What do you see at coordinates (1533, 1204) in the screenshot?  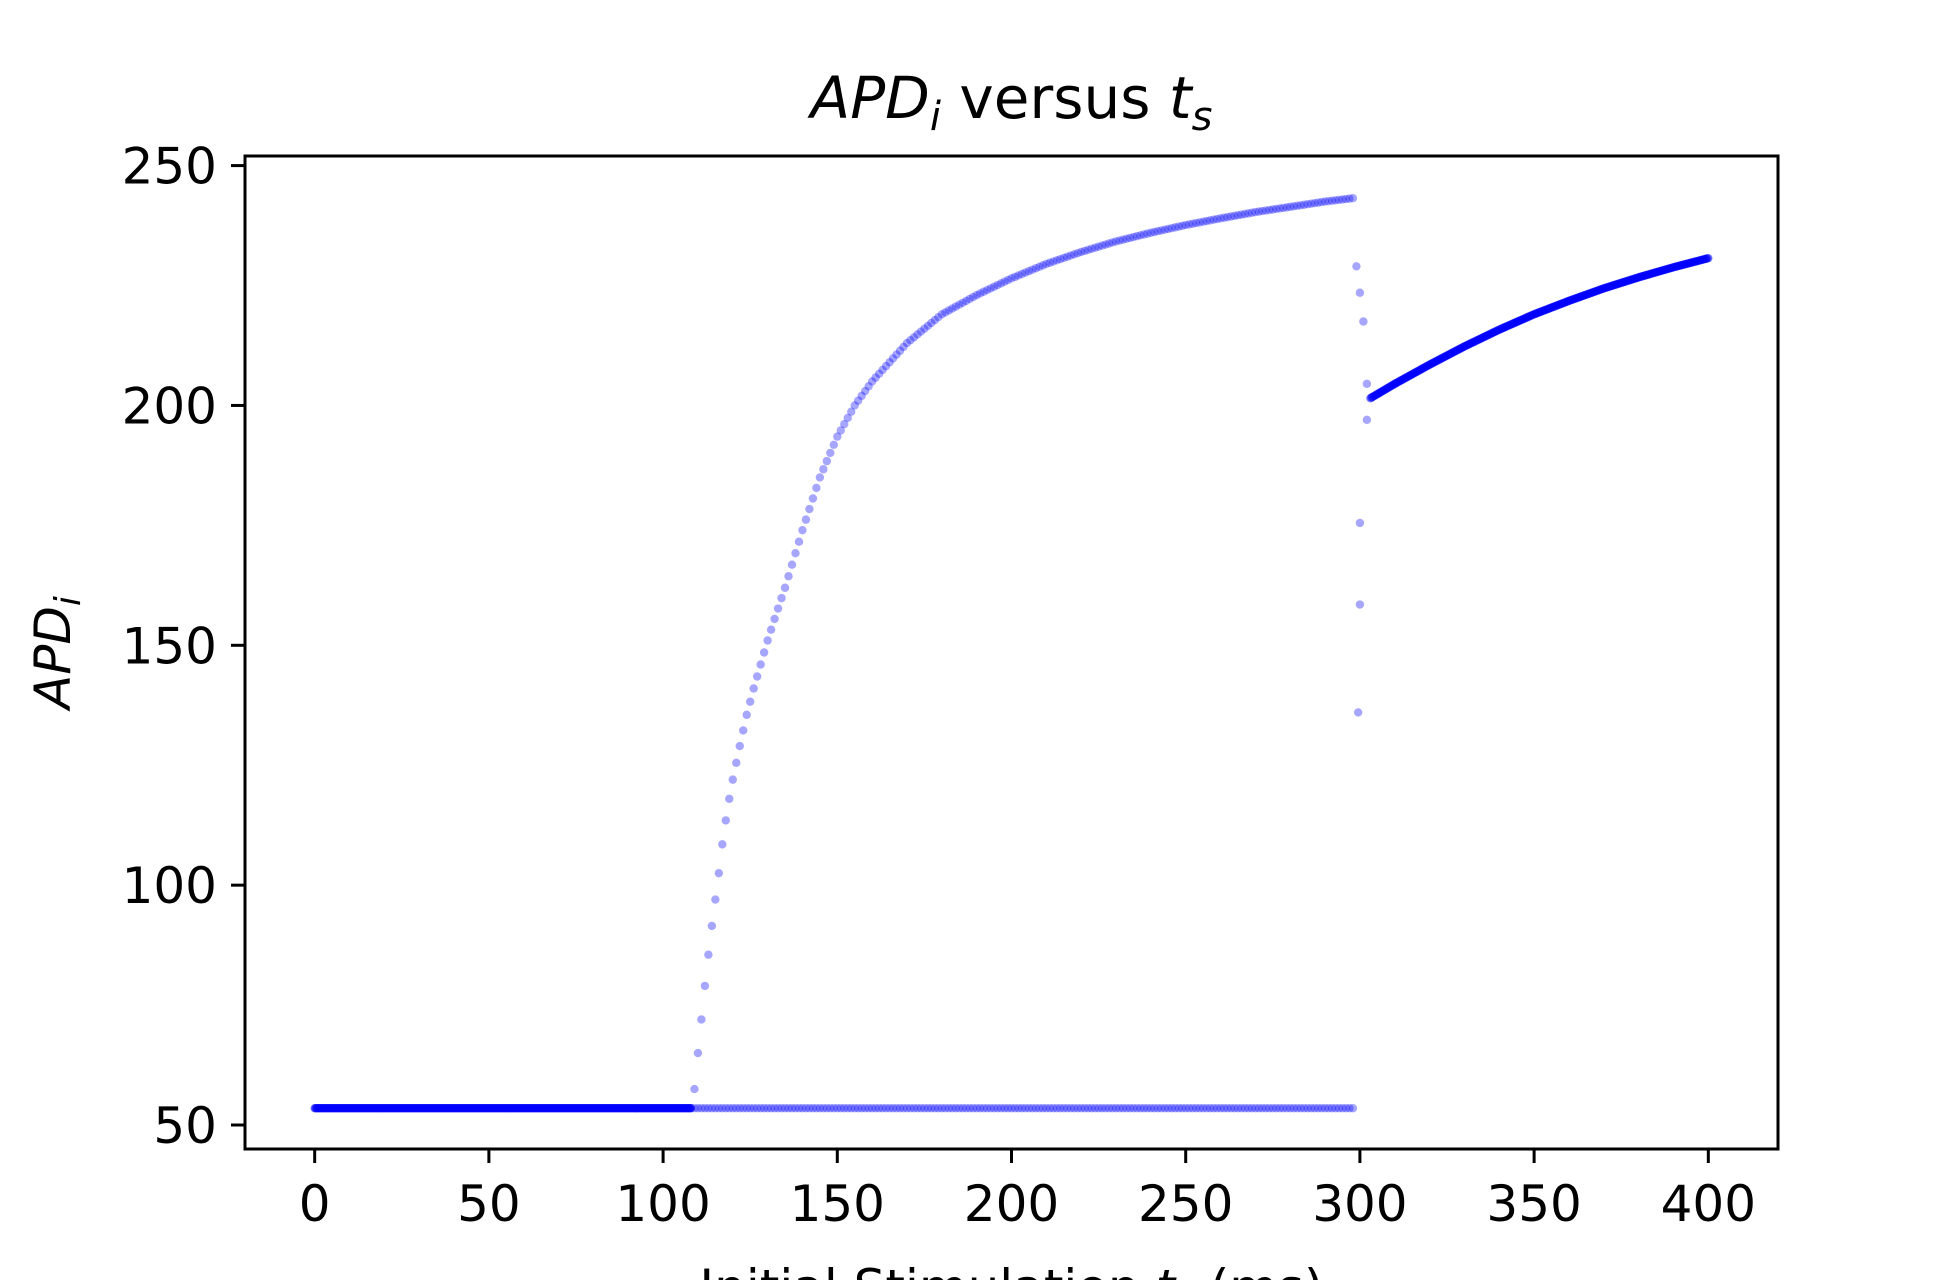 I see `x-tick-label: 350` at bounding box center [1533, 1204].